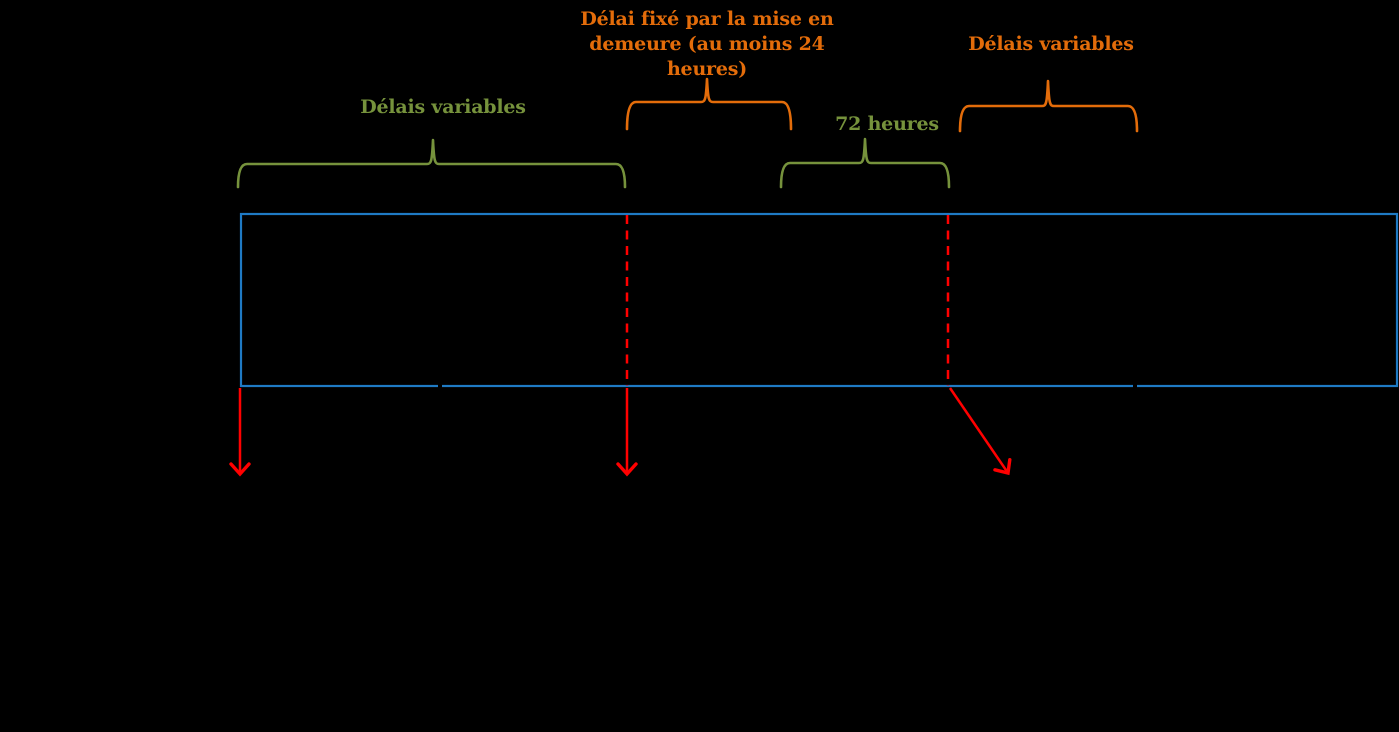 The image size is (1399, 732). I want to click on brace-mise-en-demeure, so click(709, 104).